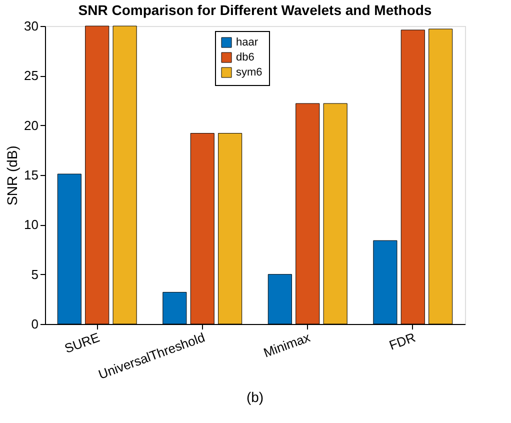  I want to click on chart-title: SNR Comparison for Different Wavelets and Methods, so click(255, 10).